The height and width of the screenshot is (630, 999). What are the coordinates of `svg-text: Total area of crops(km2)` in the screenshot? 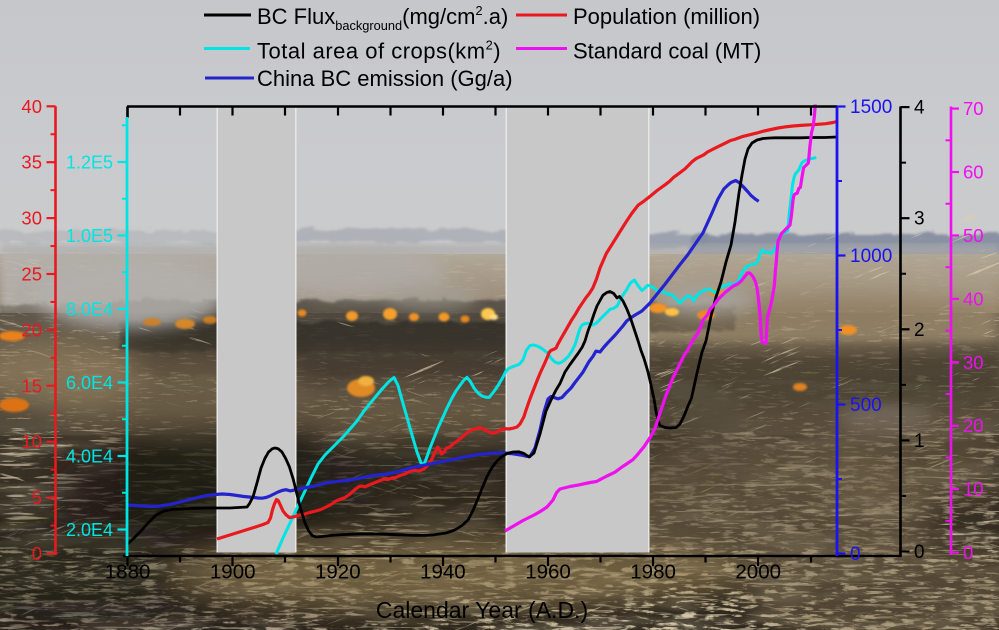 It's located at (379, 51).